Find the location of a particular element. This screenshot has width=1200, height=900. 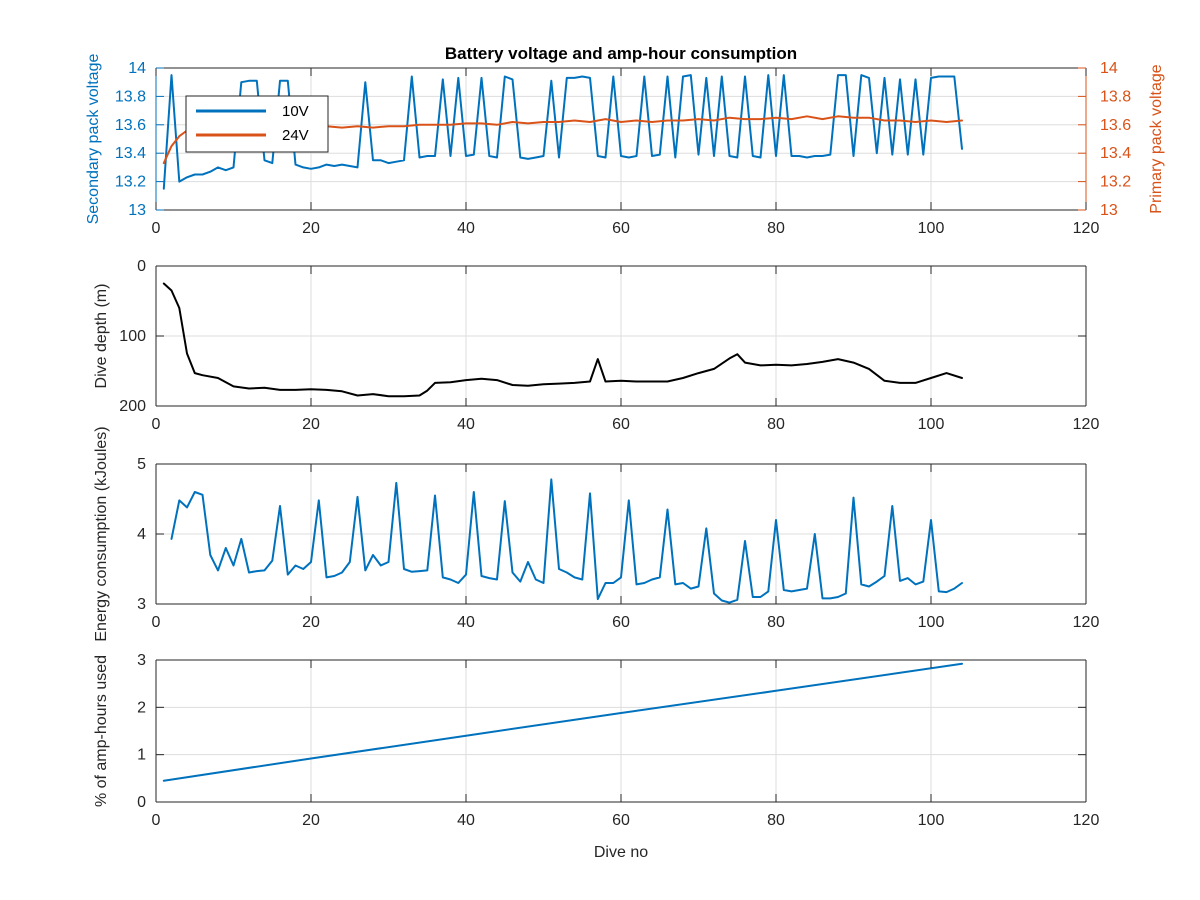

y-tick-label-right: 13.6 is located at coordinates (1115, 125).